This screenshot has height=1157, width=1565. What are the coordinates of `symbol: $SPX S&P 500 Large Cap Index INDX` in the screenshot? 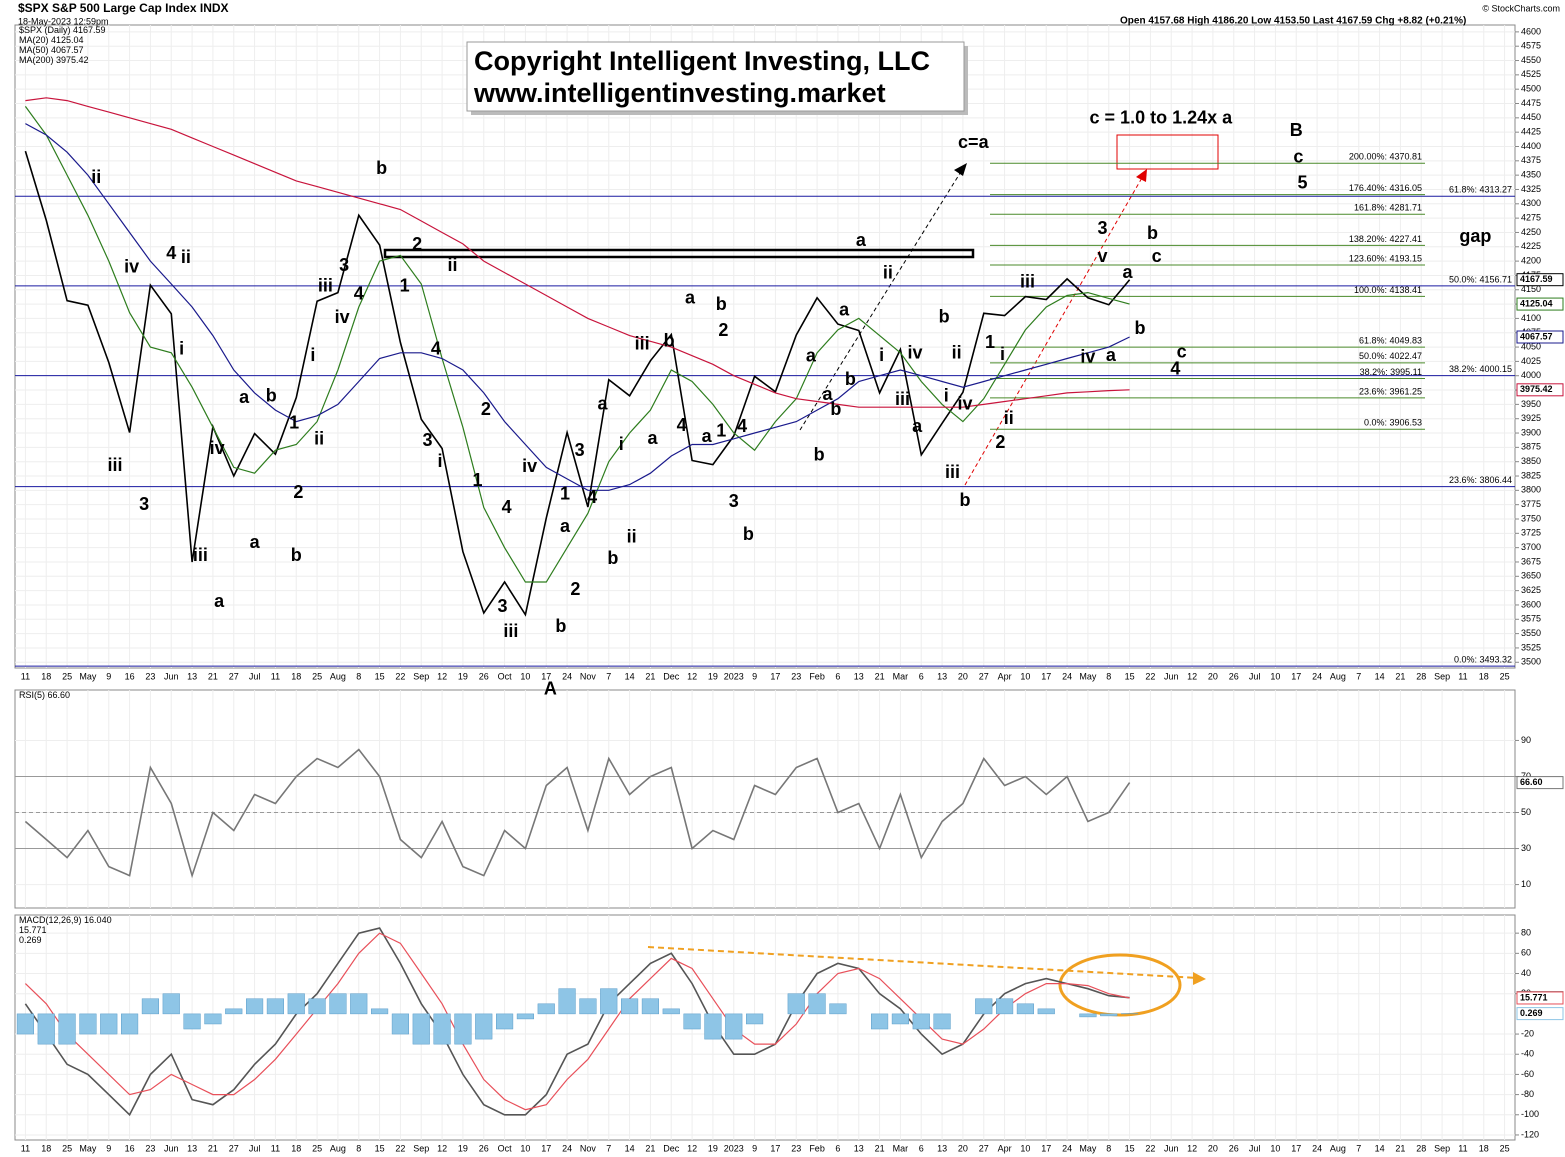 It's located at (123, 8).